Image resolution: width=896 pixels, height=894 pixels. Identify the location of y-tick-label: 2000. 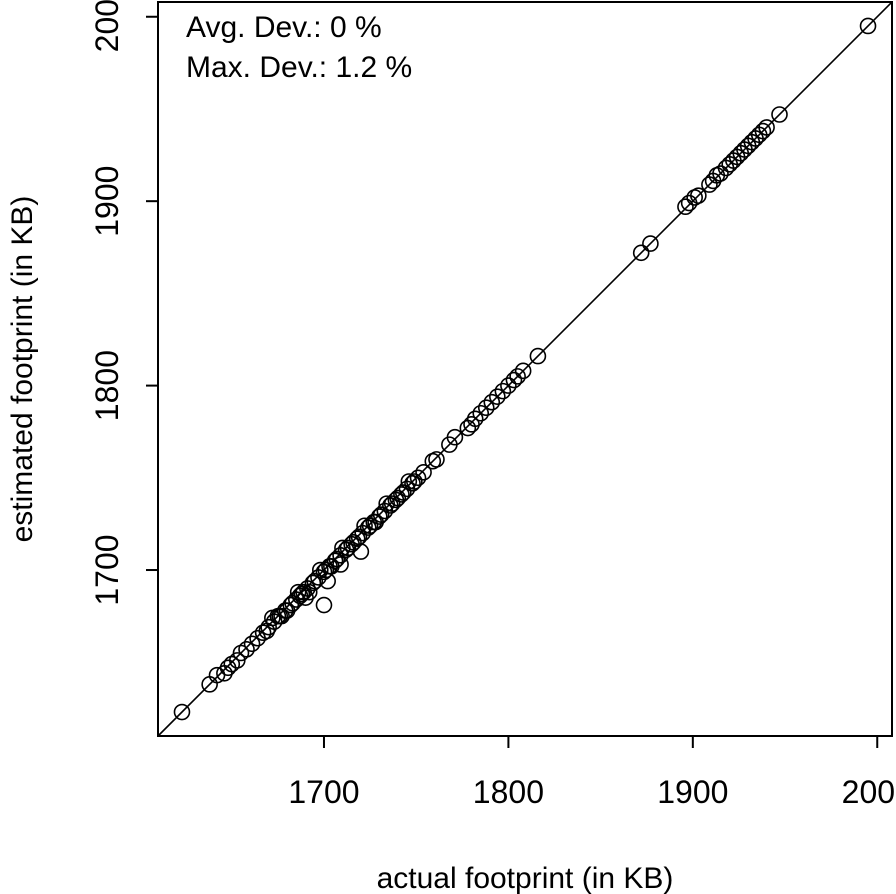
(107, 26).